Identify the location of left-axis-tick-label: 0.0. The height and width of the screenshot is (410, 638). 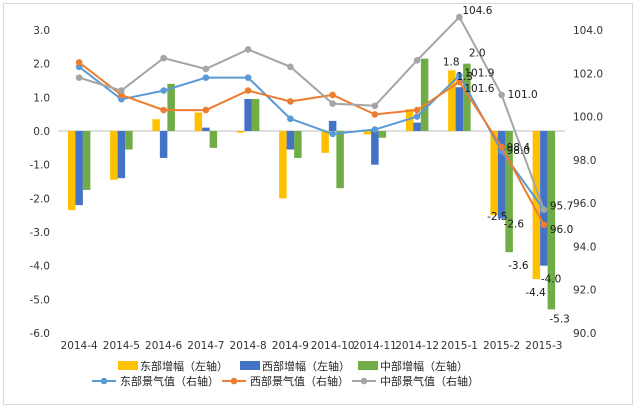
(41, 132).